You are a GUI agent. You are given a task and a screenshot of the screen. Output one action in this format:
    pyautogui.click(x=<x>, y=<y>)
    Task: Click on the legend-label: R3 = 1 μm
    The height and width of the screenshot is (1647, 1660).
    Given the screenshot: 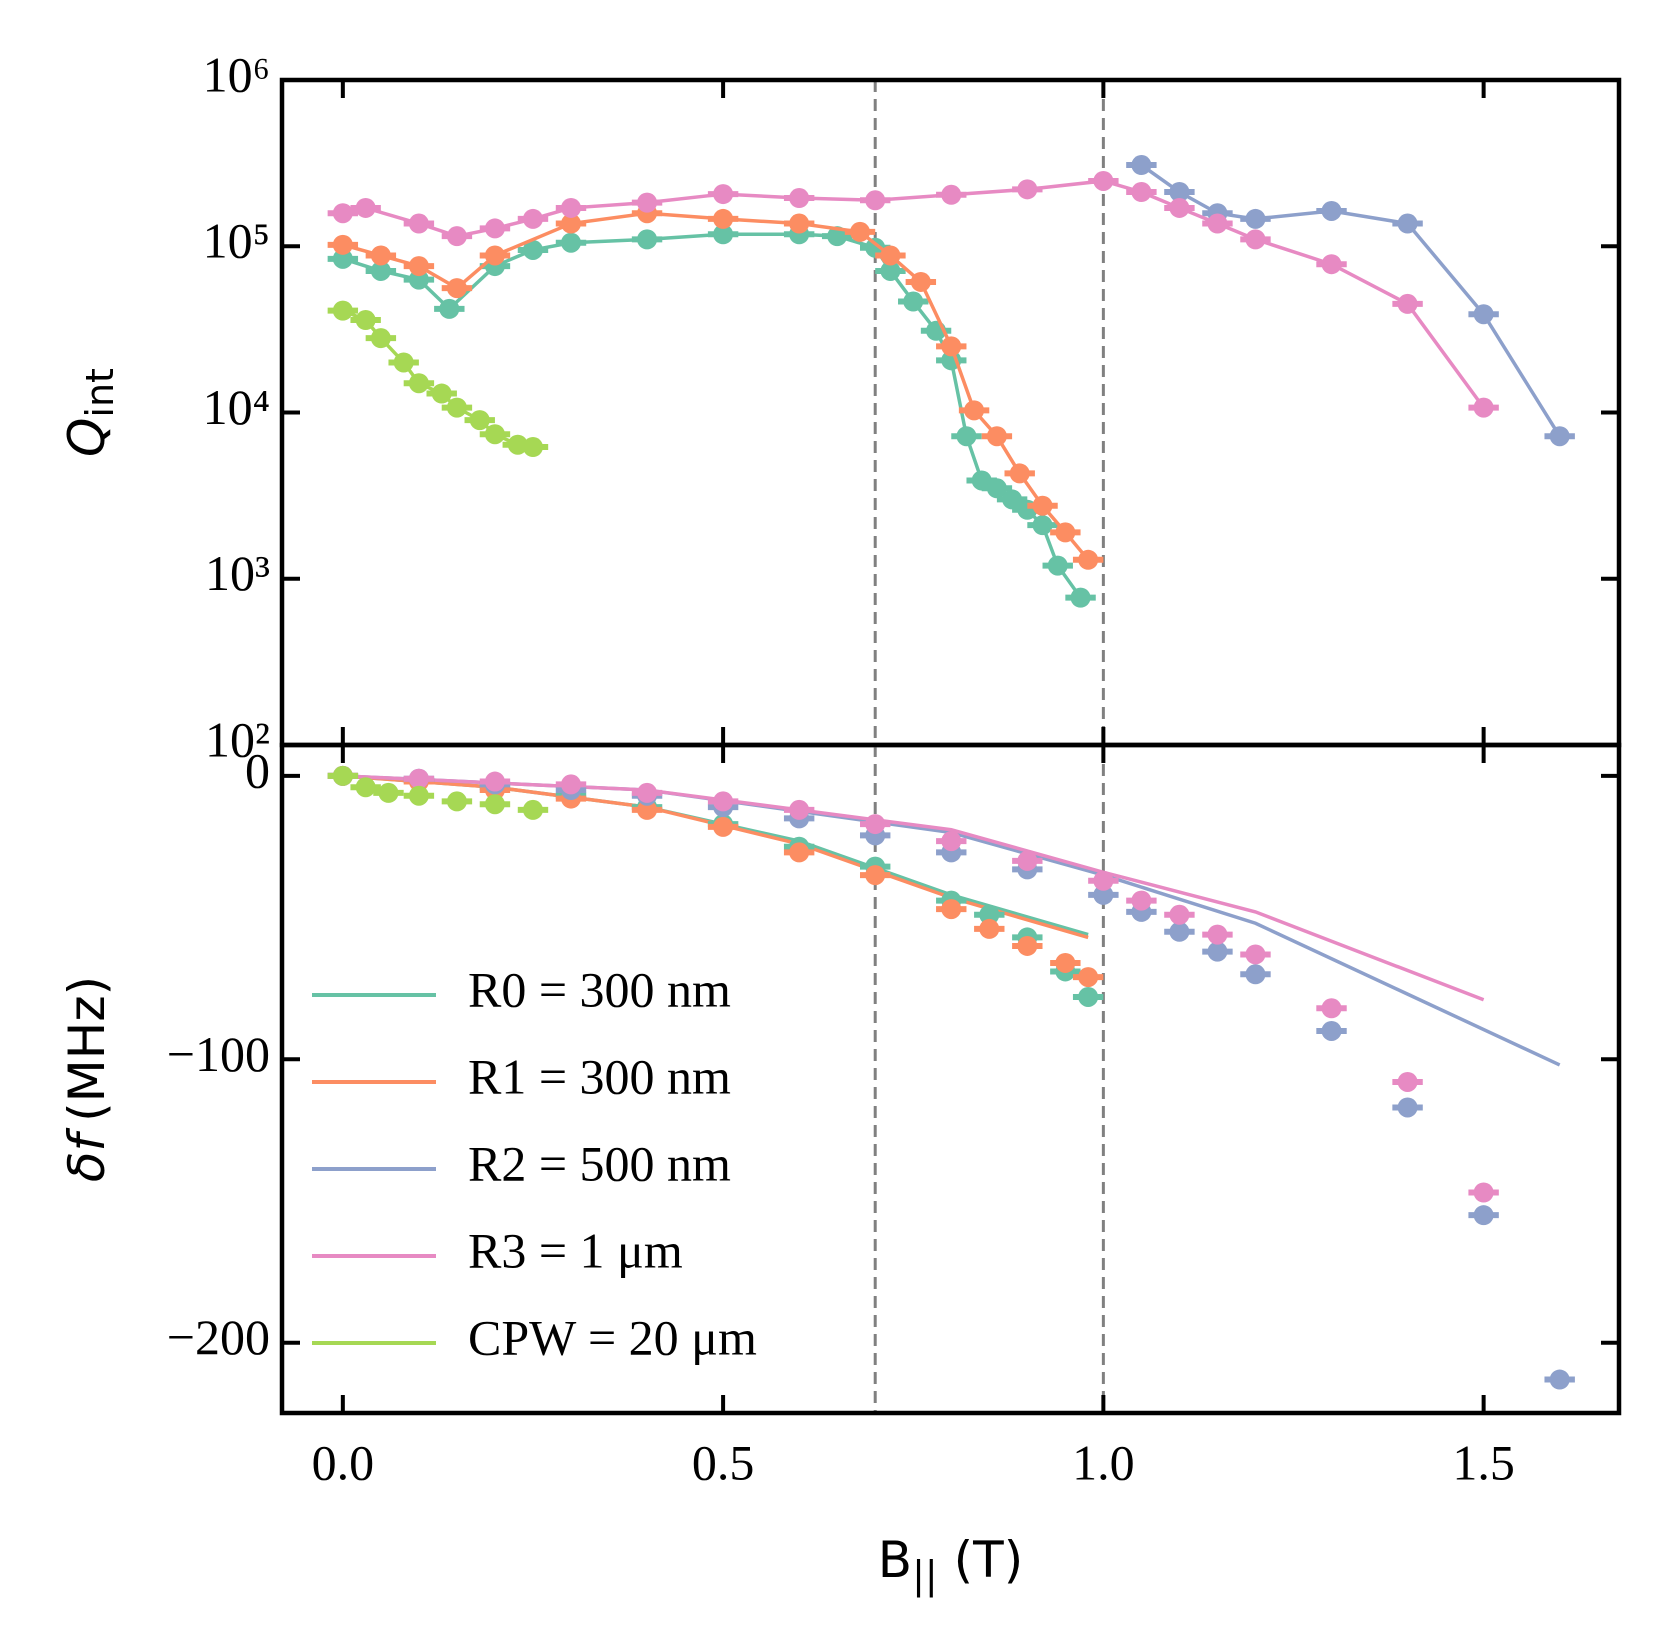 What is the action you would take?
    pyautogui.click(x=575, y=1250)
    